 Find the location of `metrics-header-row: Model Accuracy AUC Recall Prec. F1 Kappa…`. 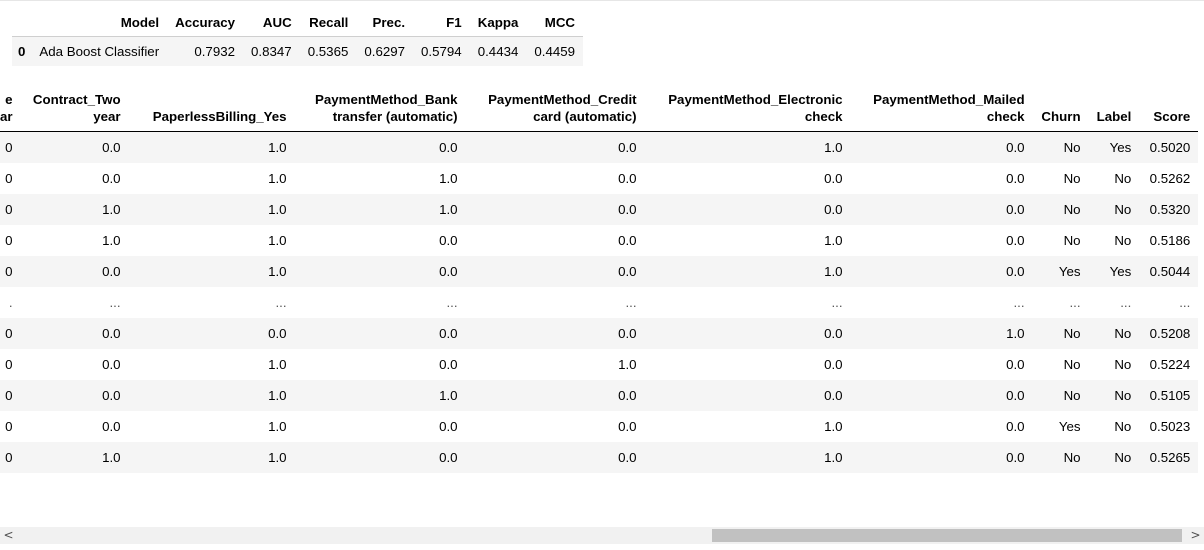

metrics-header-row: Model Accuracy AUC Recall Prec. F1 Kappa… is located at coordinates (298, 22).